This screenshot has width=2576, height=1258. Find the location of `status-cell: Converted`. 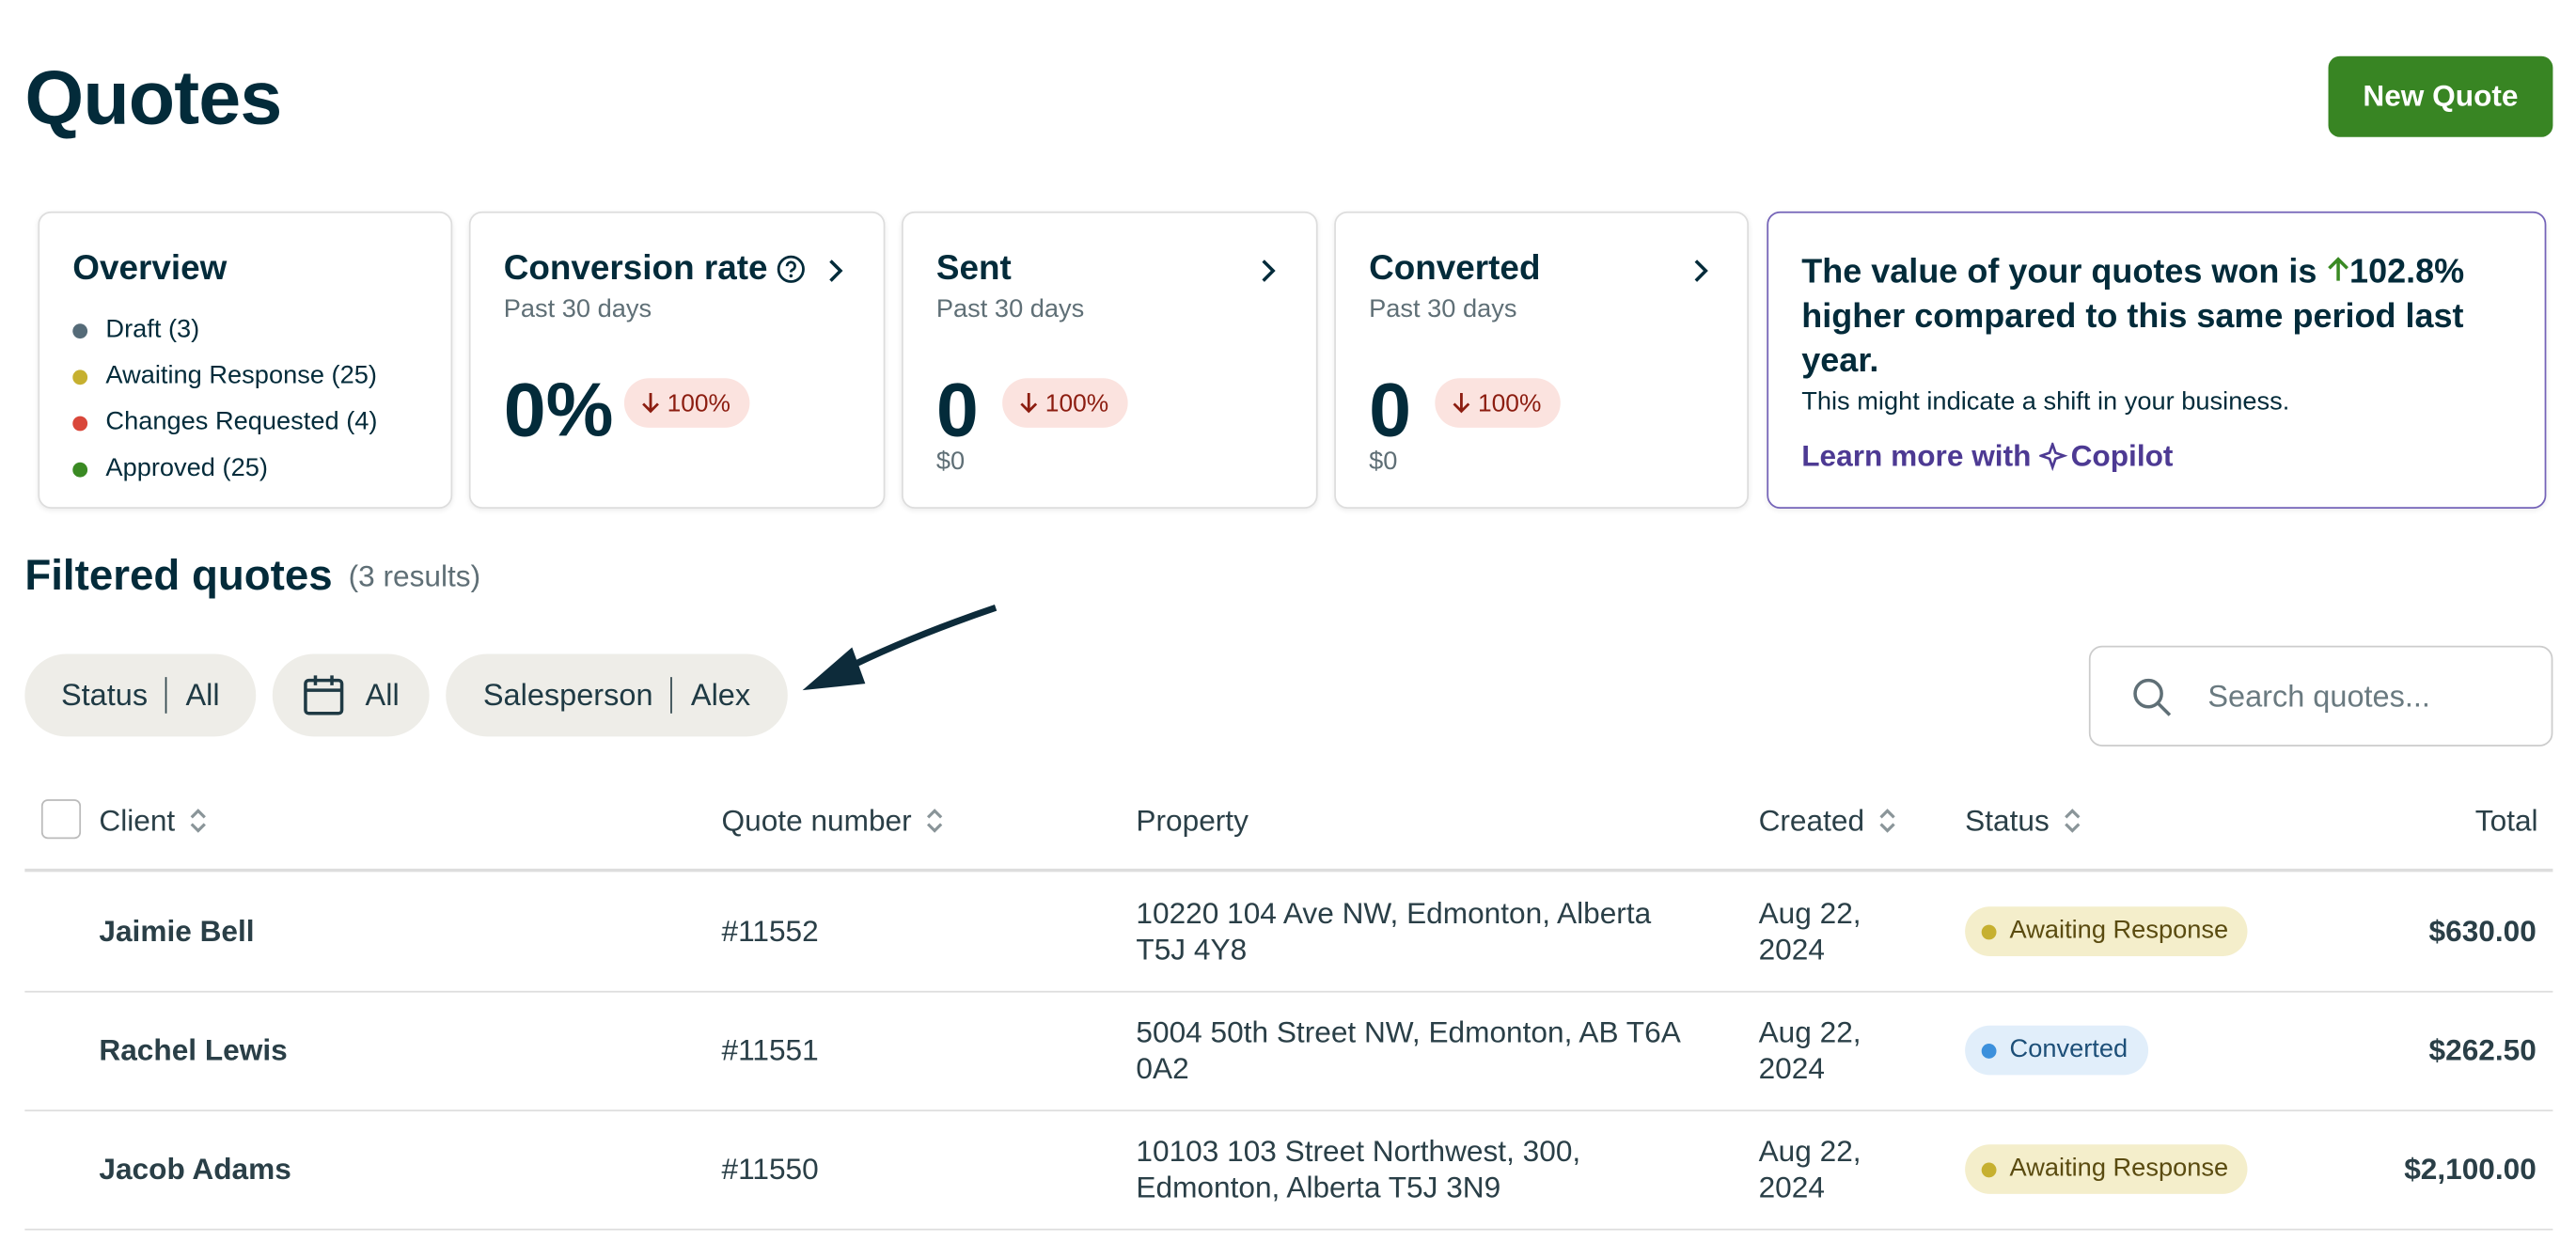

status-cell: Converted is located at coordinates (2057, 1050).